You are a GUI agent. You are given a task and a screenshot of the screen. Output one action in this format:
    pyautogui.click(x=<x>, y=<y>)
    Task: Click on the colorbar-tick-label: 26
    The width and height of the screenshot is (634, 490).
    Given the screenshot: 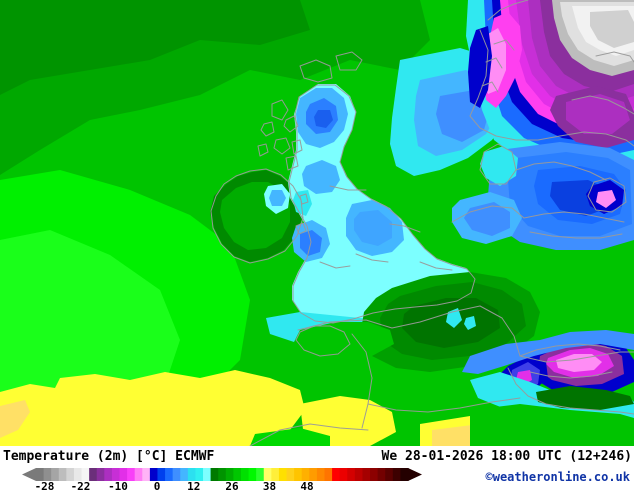 What is the action you would take?
    pyautogui.click(x=232, y=485)
    